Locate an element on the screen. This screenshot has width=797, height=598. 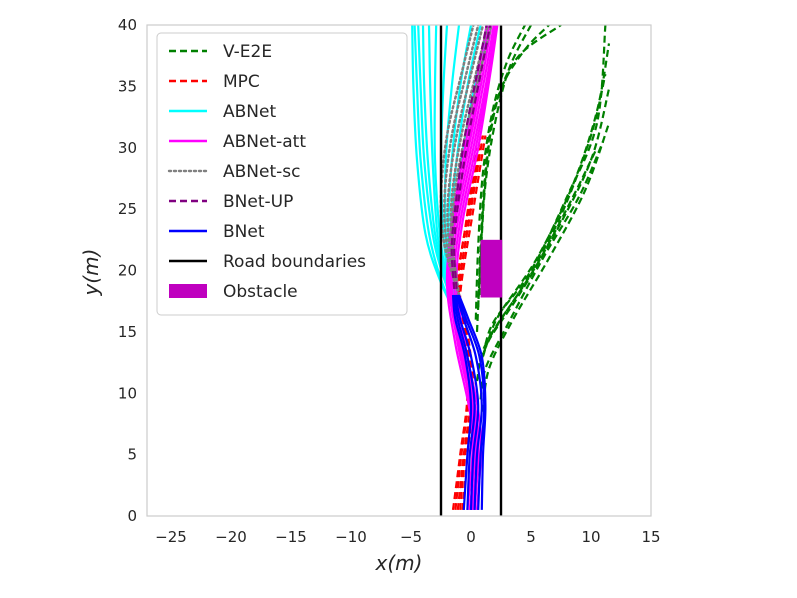
legend-item-mpc: MPC is located at coordinates (214, 82).